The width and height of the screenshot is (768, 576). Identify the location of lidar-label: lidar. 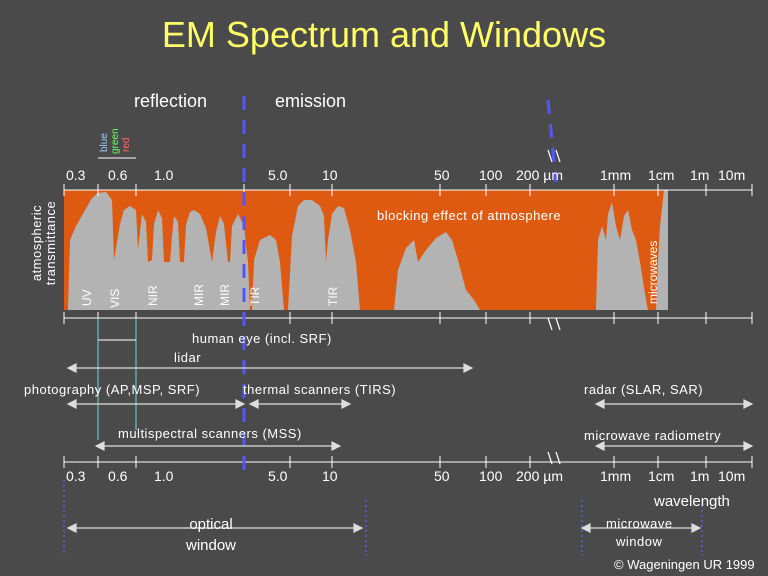
(188, 357).